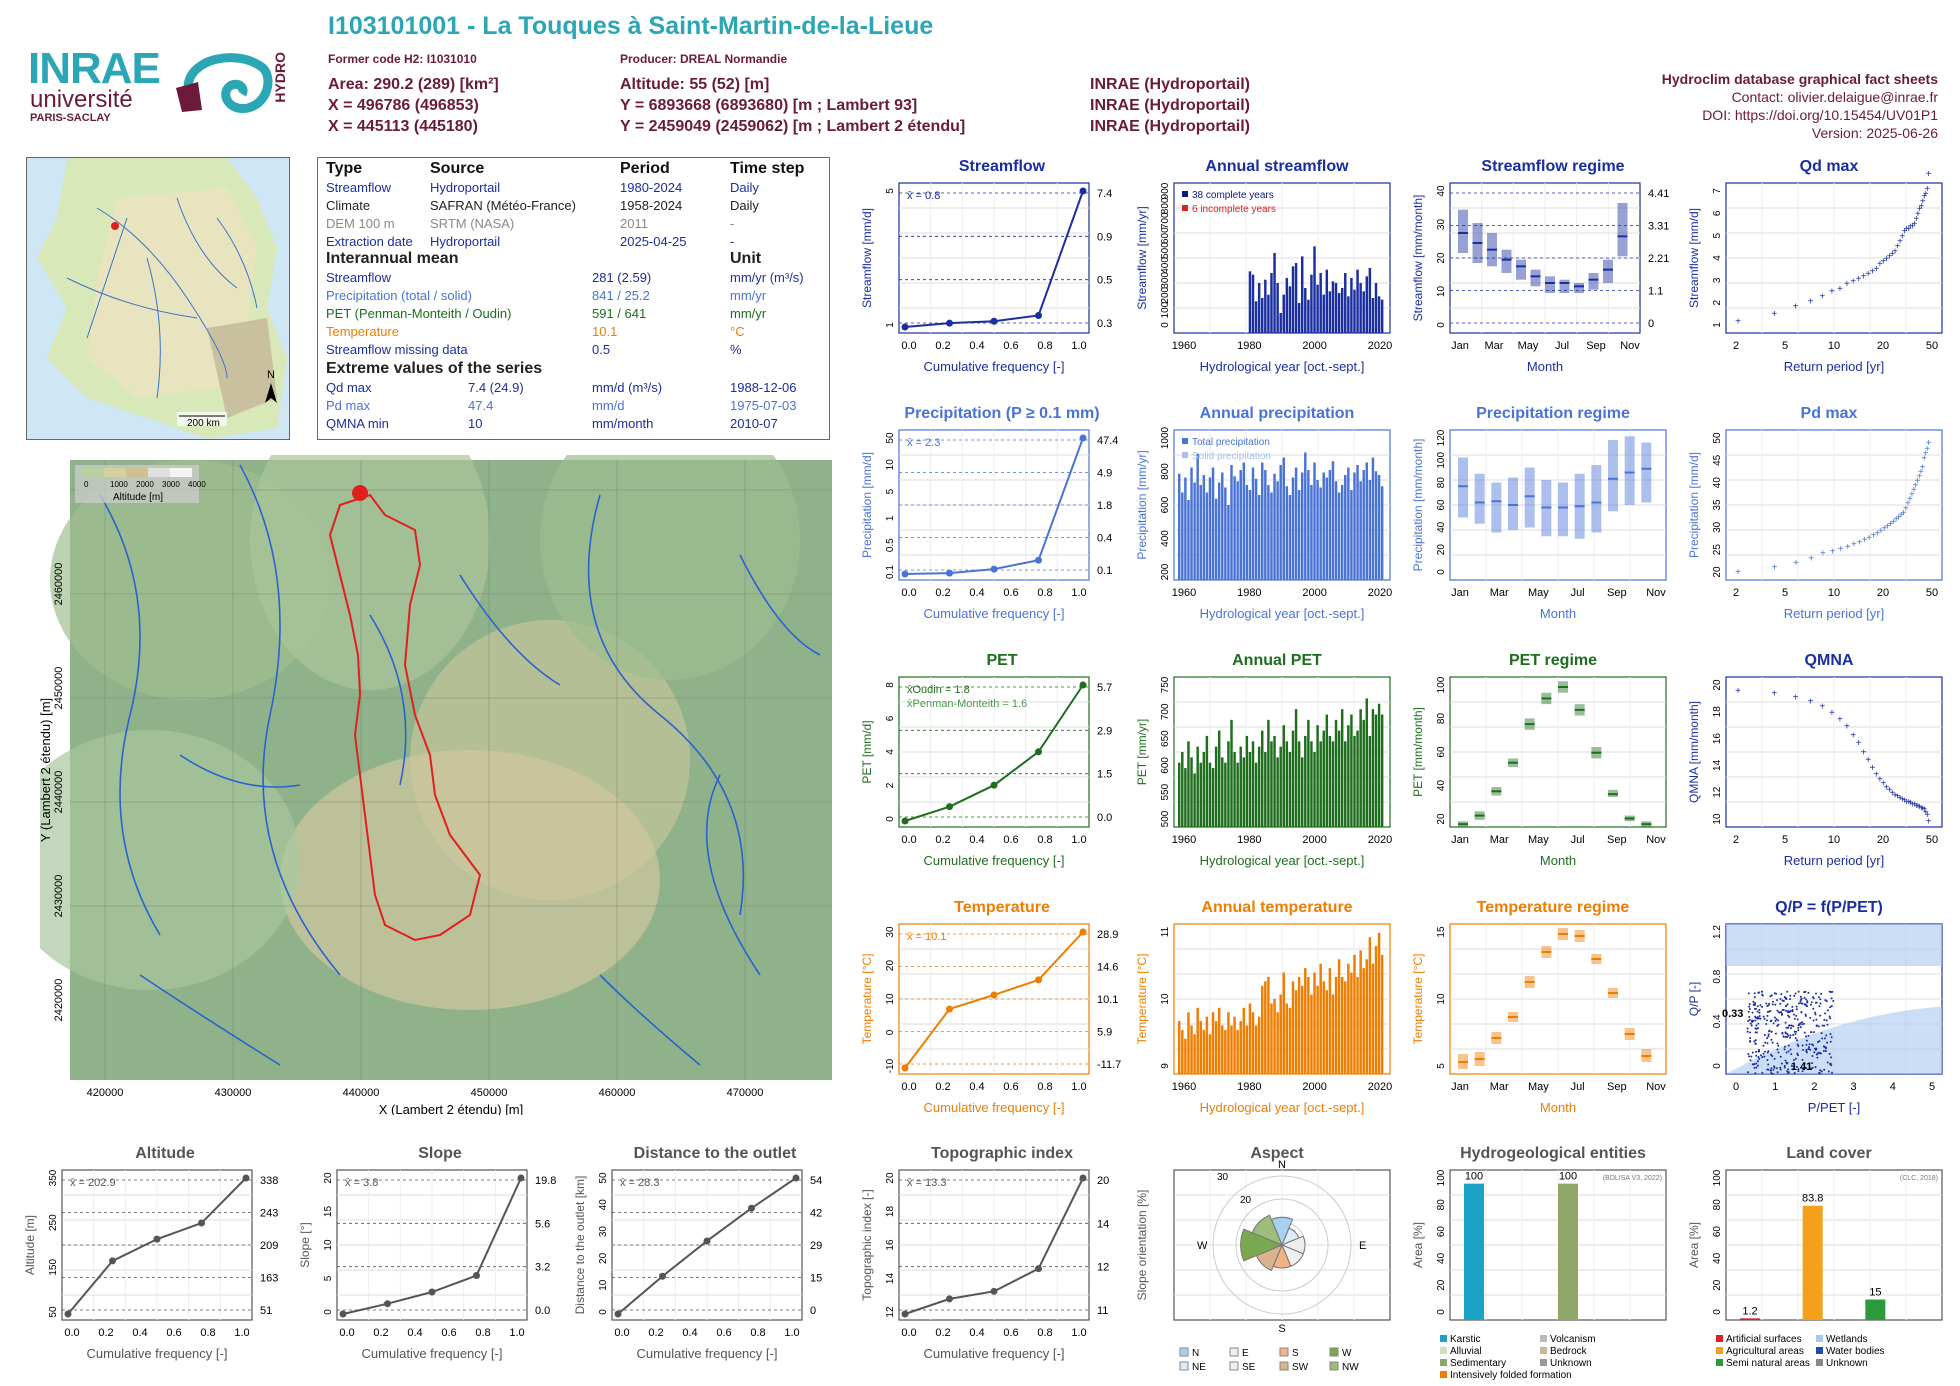 This screenshot has width=1960, height=1386. I want to click on y-tick-label: 350, so click(53, 1177).